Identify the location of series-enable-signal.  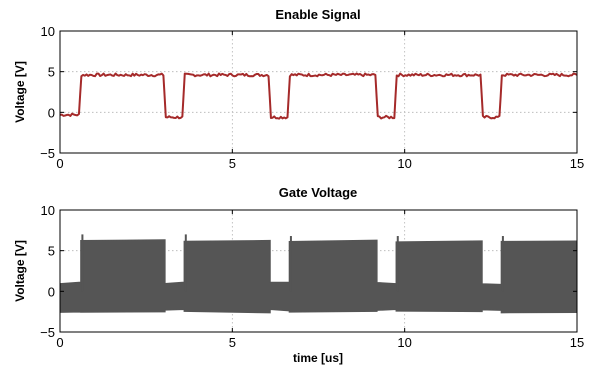
(318, 96).